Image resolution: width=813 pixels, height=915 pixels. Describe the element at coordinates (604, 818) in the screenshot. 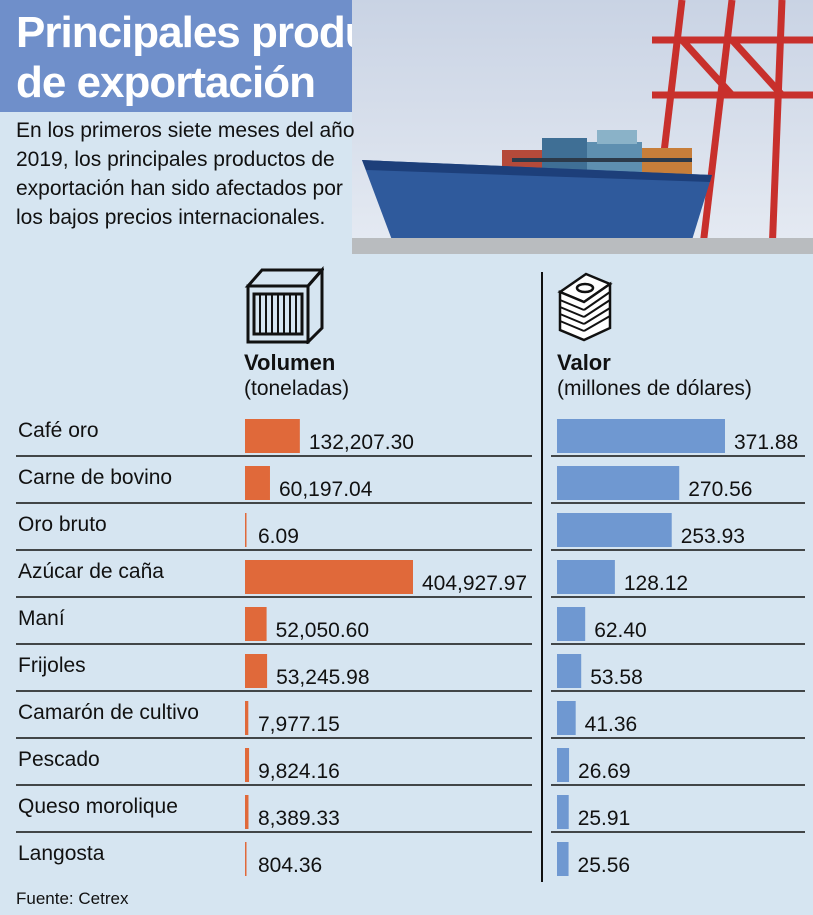

I see `data-label-value: 25.91` at that location.